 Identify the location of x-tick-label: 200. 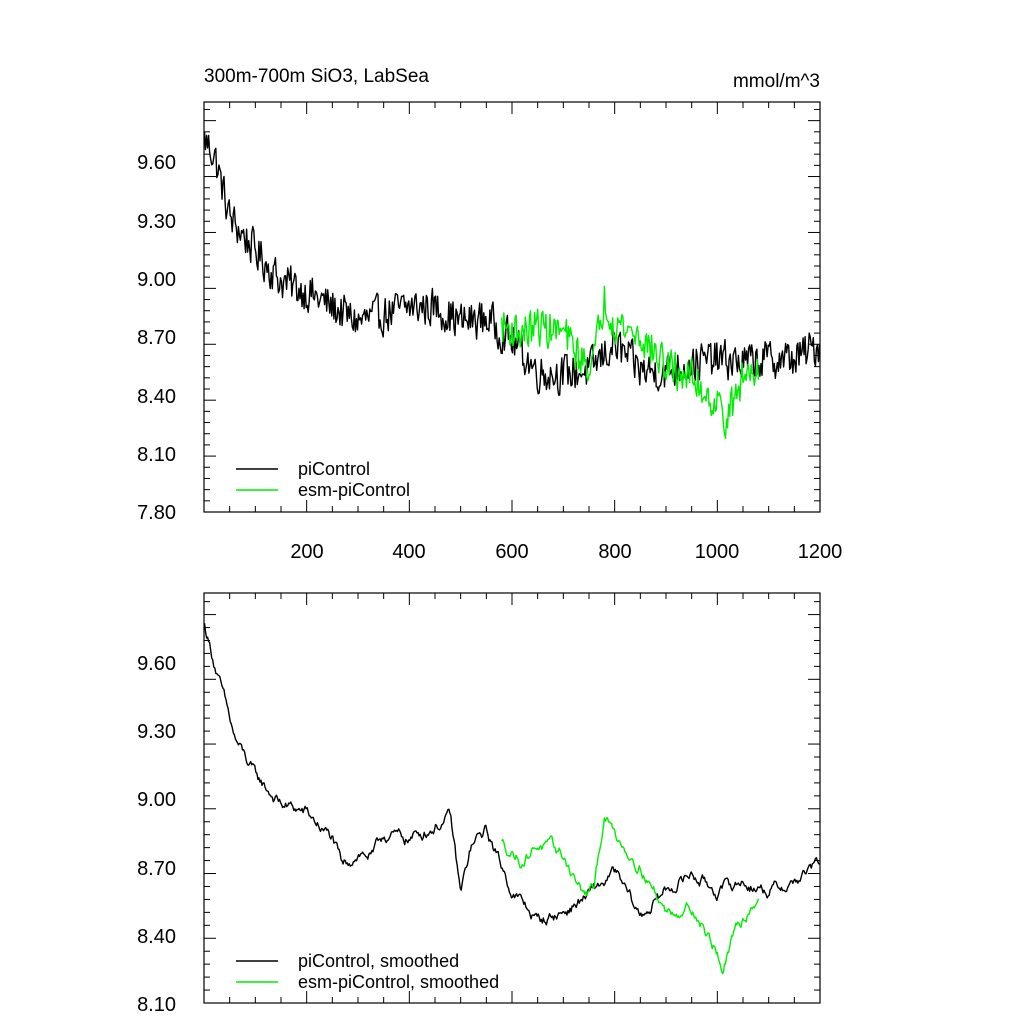
(306, 552).